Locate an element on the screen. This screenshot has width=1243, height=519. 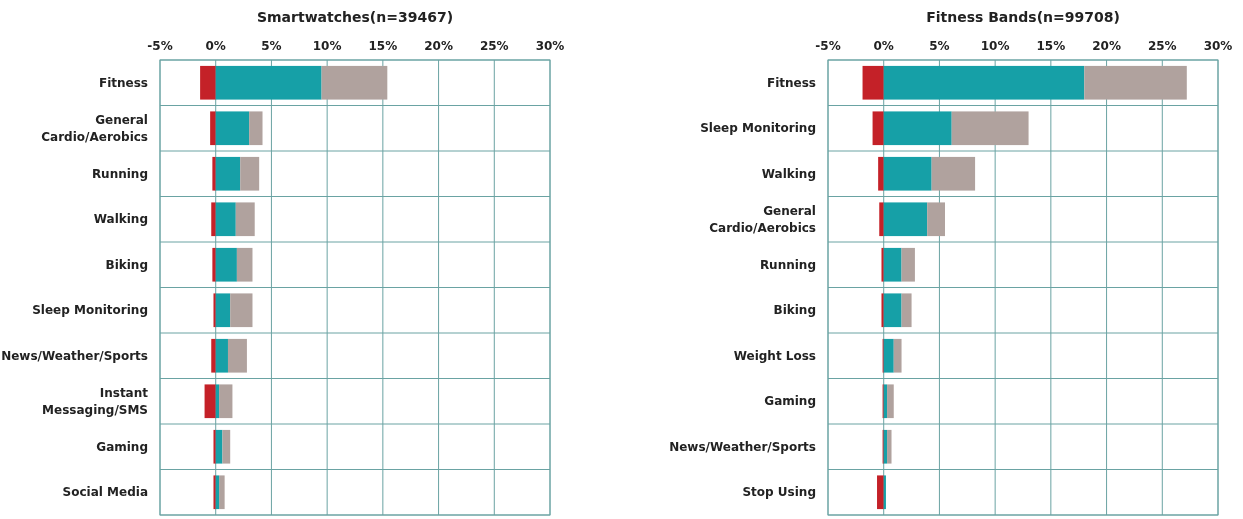
chart-title: Fitness Bands(n=99708) is located at coordinates (1023, 17).